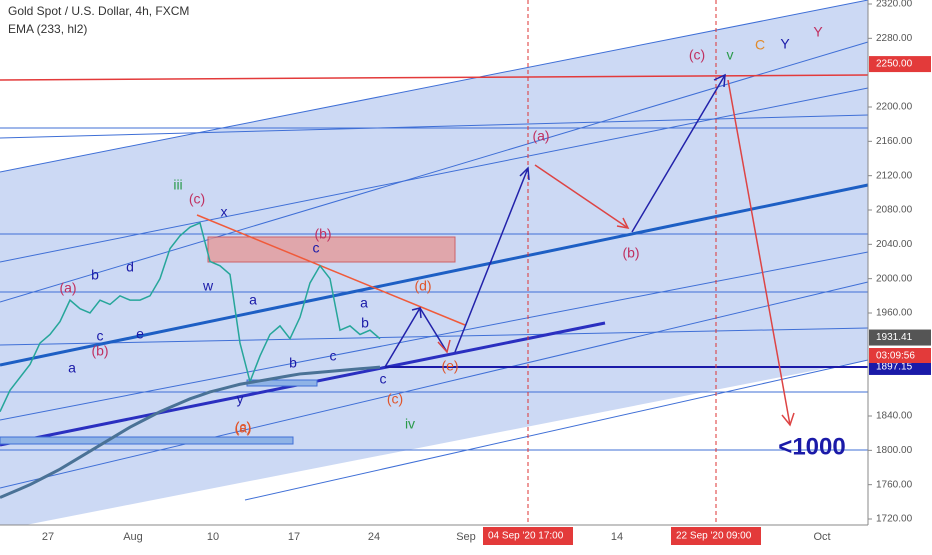 This screenshot has width=932, height=555. What do you see at coordinates (821, 537) in the screenshot?
I see `x-tick-label: Oct` at bounding box center [821, 537].